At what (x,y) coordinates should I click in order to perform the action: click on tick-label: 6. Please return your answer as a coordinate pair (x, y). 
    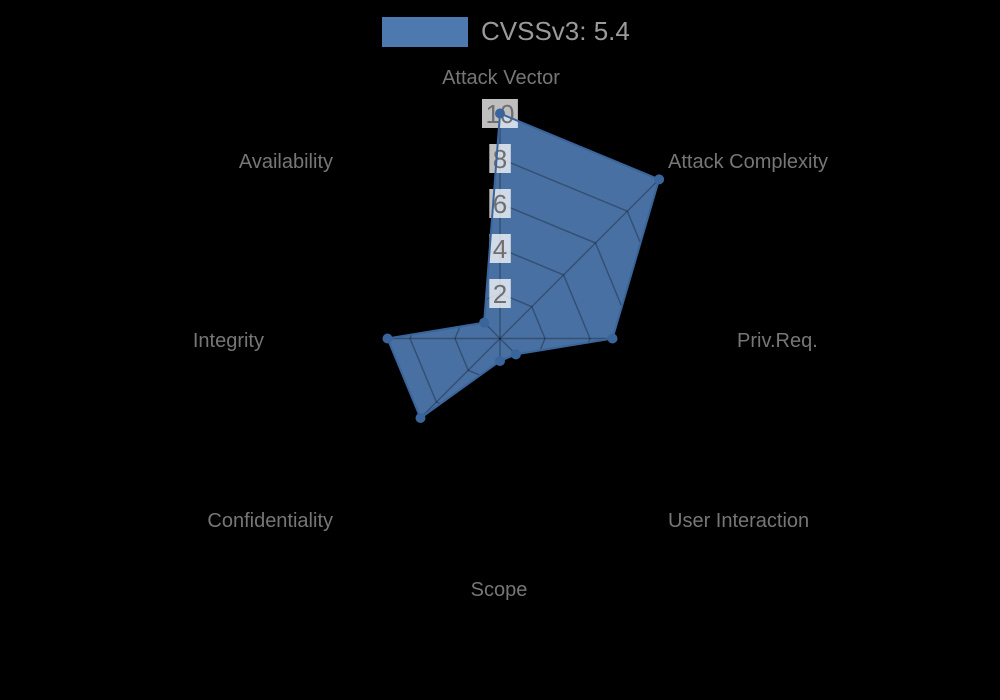
    Looking at the image, I should click on (500, 204).